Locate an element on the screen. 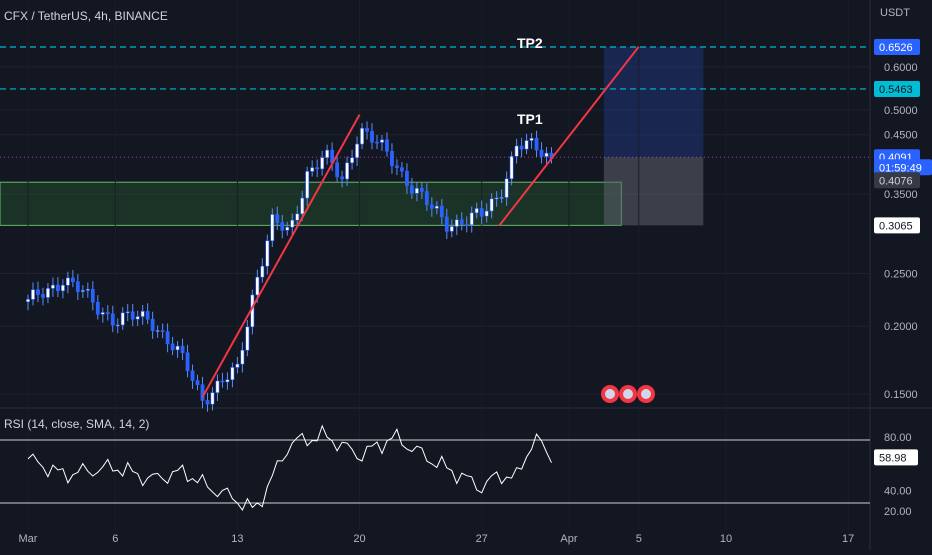 The height and width of the screenshot is (555, 932). support-zone is located at coordinates (311, 203).